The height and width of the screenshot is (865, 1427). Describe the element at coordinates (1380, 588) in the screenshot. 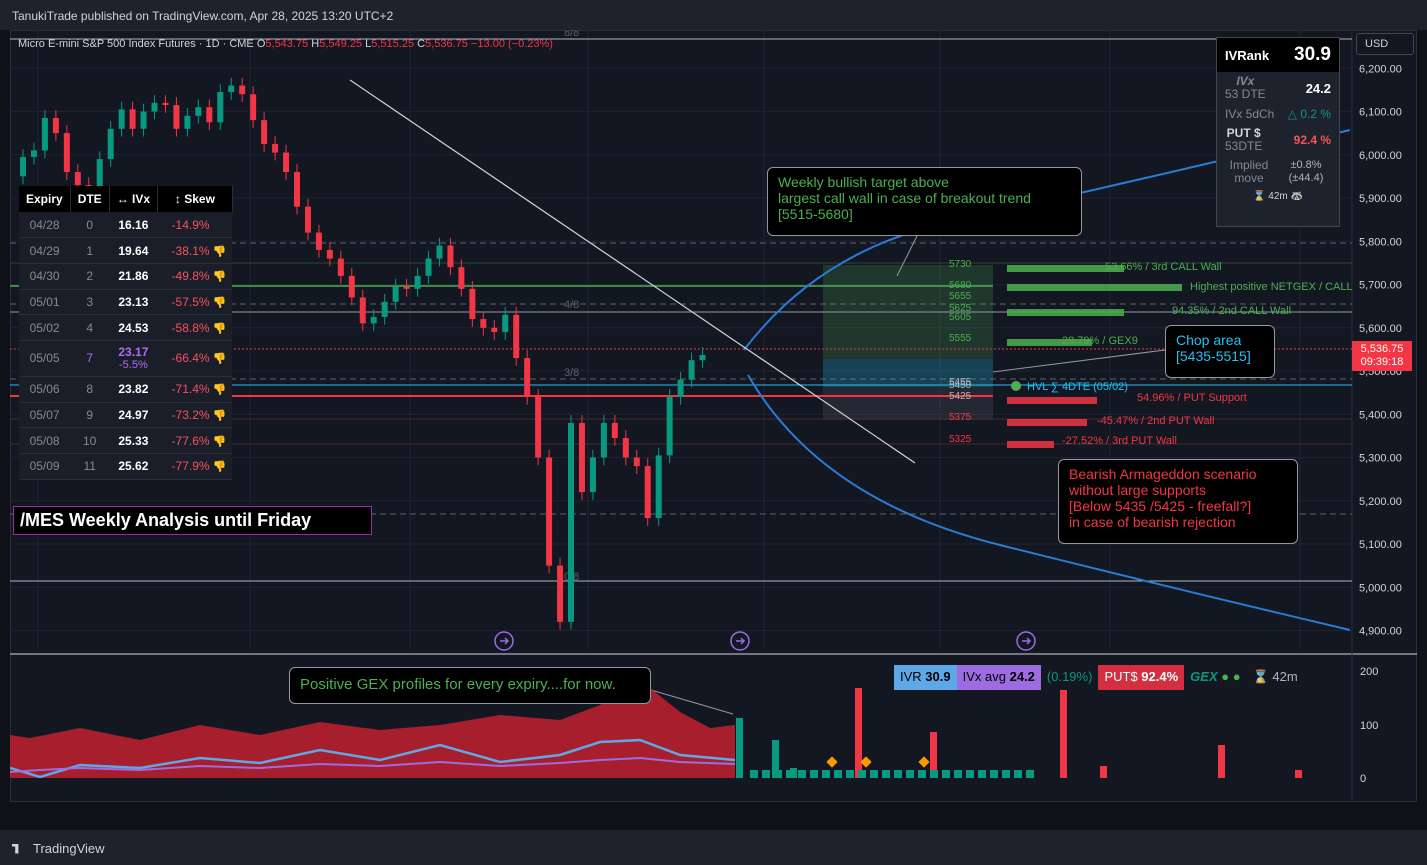

I see `price-tick: 5,000.00` at that location.